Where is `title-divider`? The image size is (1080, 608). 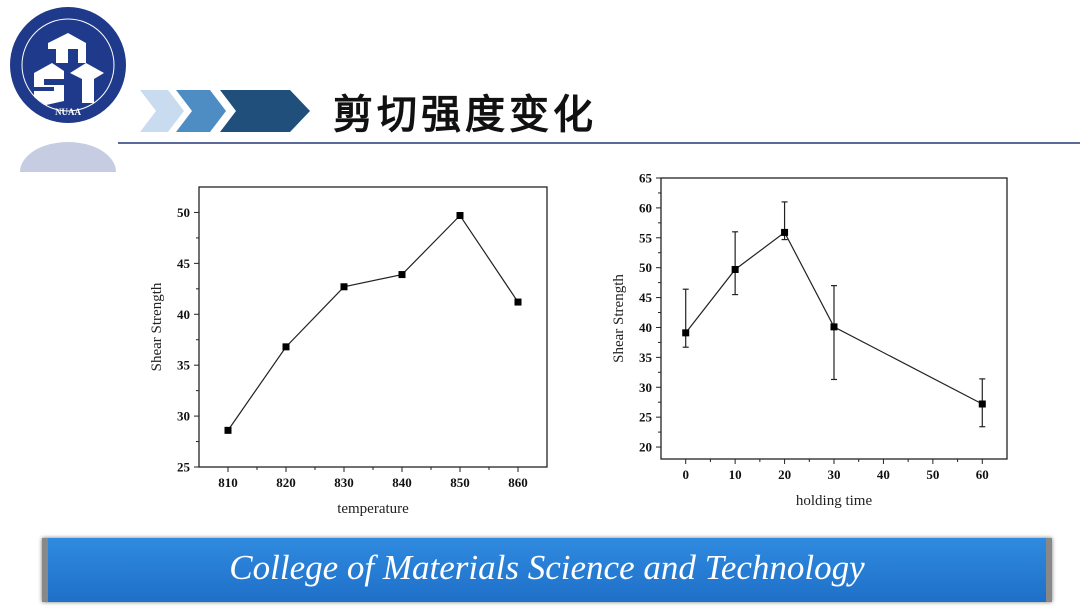
title-divider is located at coordinates (599, 143).